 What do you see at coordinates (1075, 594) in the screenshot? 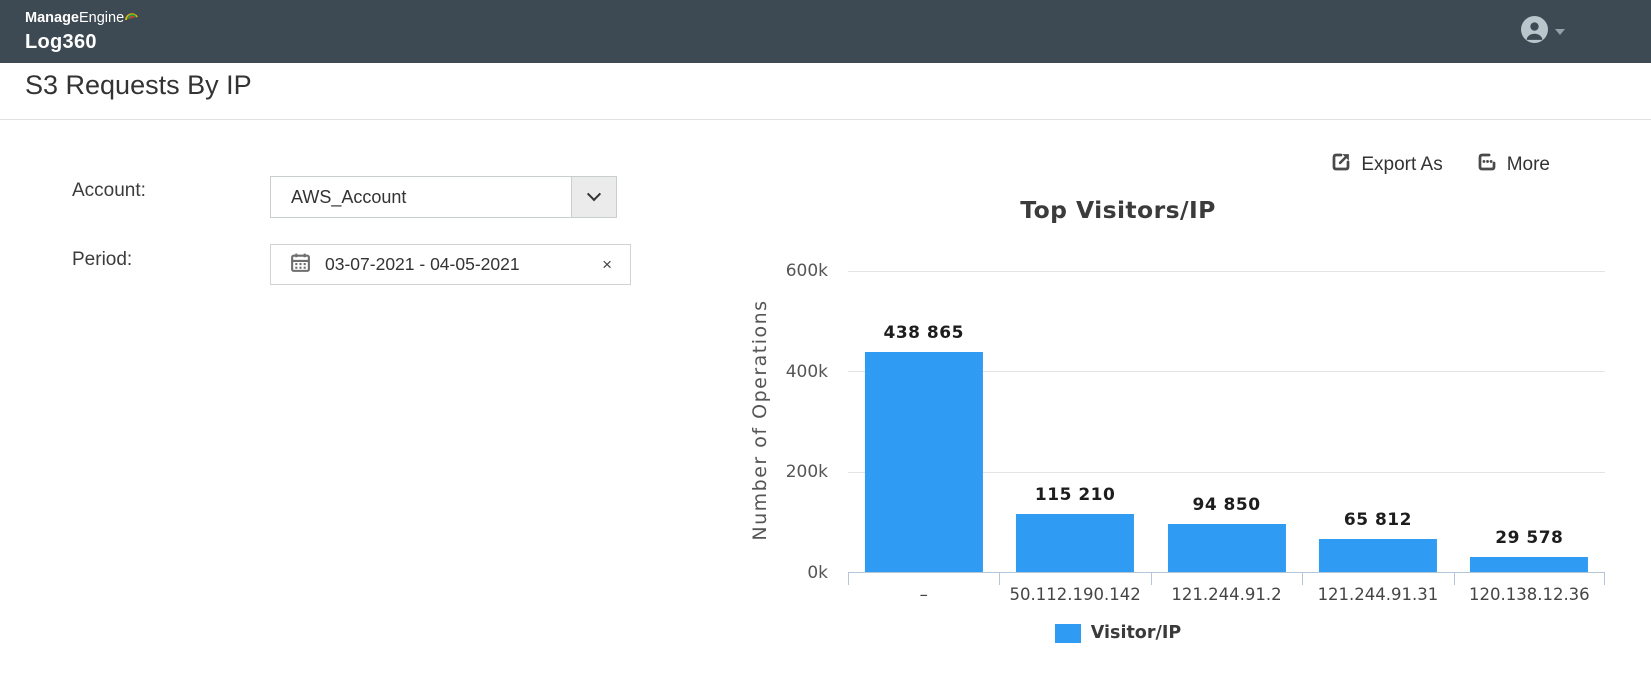
I see `x-axis-label: 50.112.190.142` at bounding box center [1075, 594].